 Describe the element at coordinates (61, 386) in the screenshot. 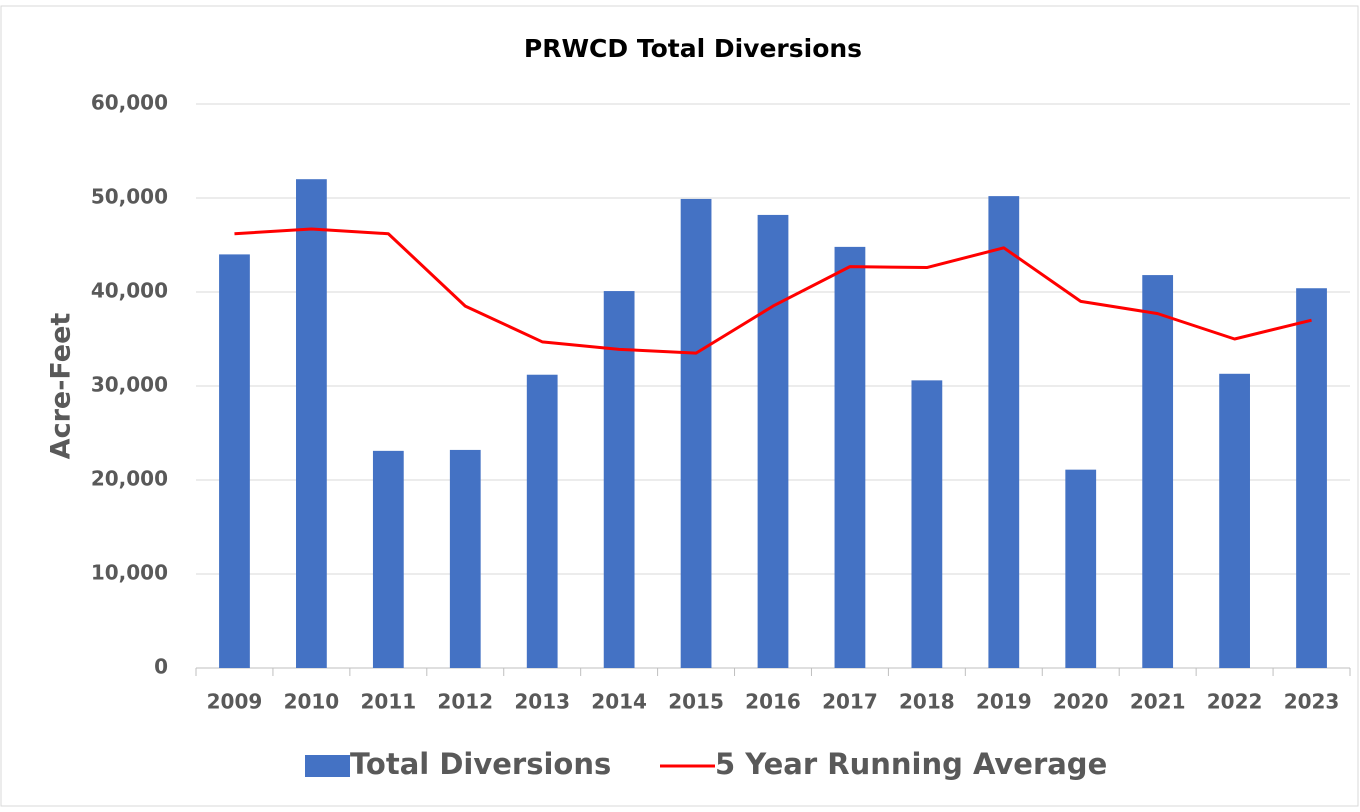

I see `y-axis-title: Acre-Feet` at that location.